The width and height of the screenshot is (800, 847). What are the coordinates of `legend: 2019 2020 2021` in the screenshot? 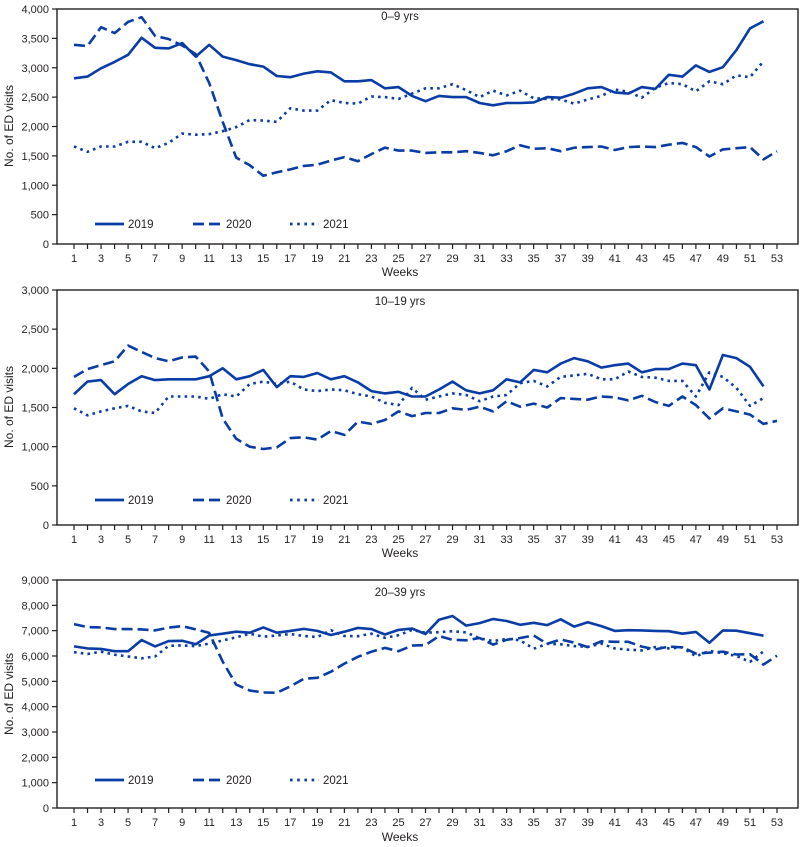 It's located at (222, 225).